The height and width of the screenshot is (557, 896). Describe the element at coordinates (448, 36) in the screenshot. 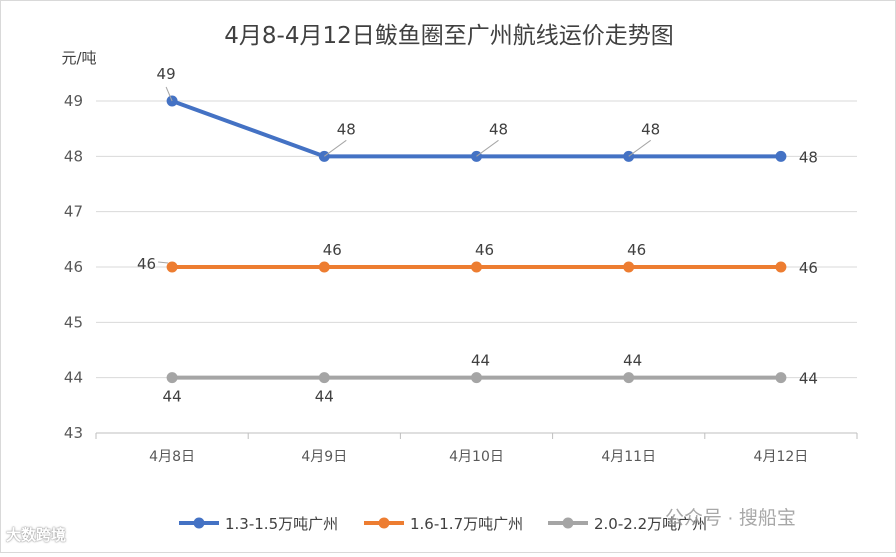

I see `chart-title: 4月8-4月12日鲅鱼圈至广州航线运价走势图` at that location.